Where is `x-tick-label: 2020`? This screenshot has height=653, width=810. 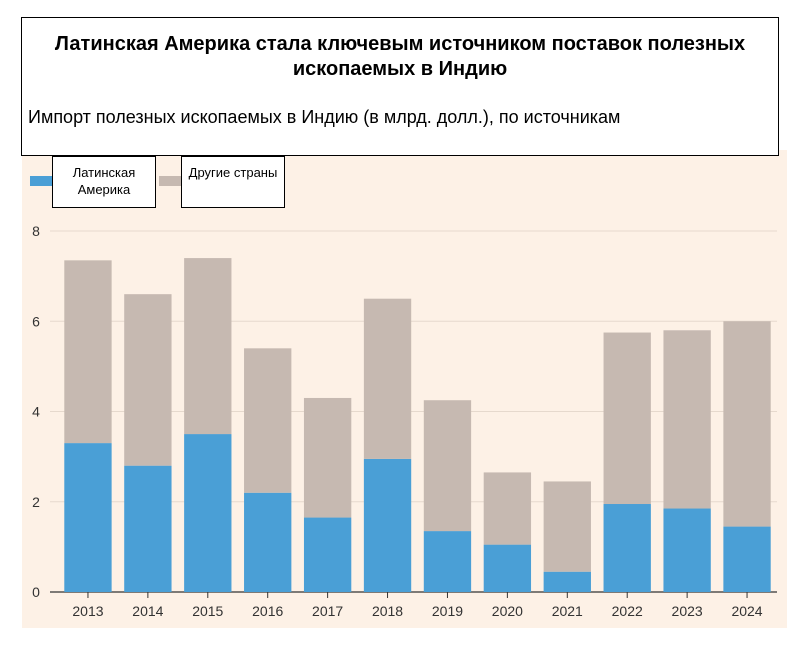 x-tick-label: 2020 is located at coordinates (507, 611).